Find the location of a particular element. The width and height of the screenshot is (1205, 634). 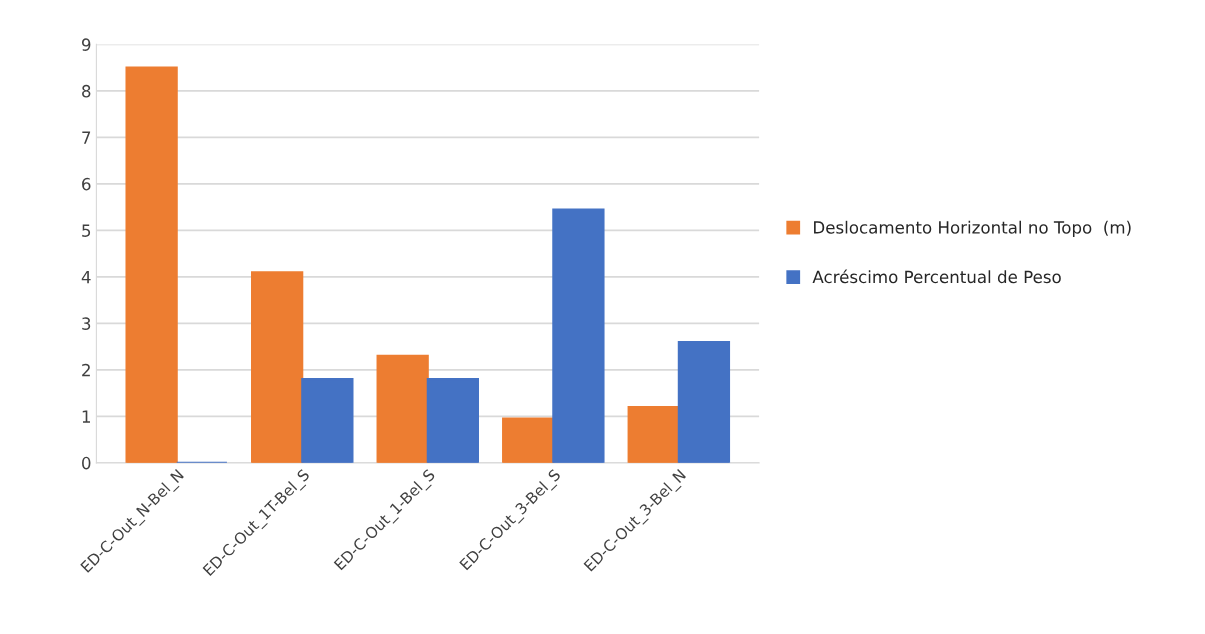

legend-label: Acréscimo Percentual de Peso is located at coordinates (936, 276).